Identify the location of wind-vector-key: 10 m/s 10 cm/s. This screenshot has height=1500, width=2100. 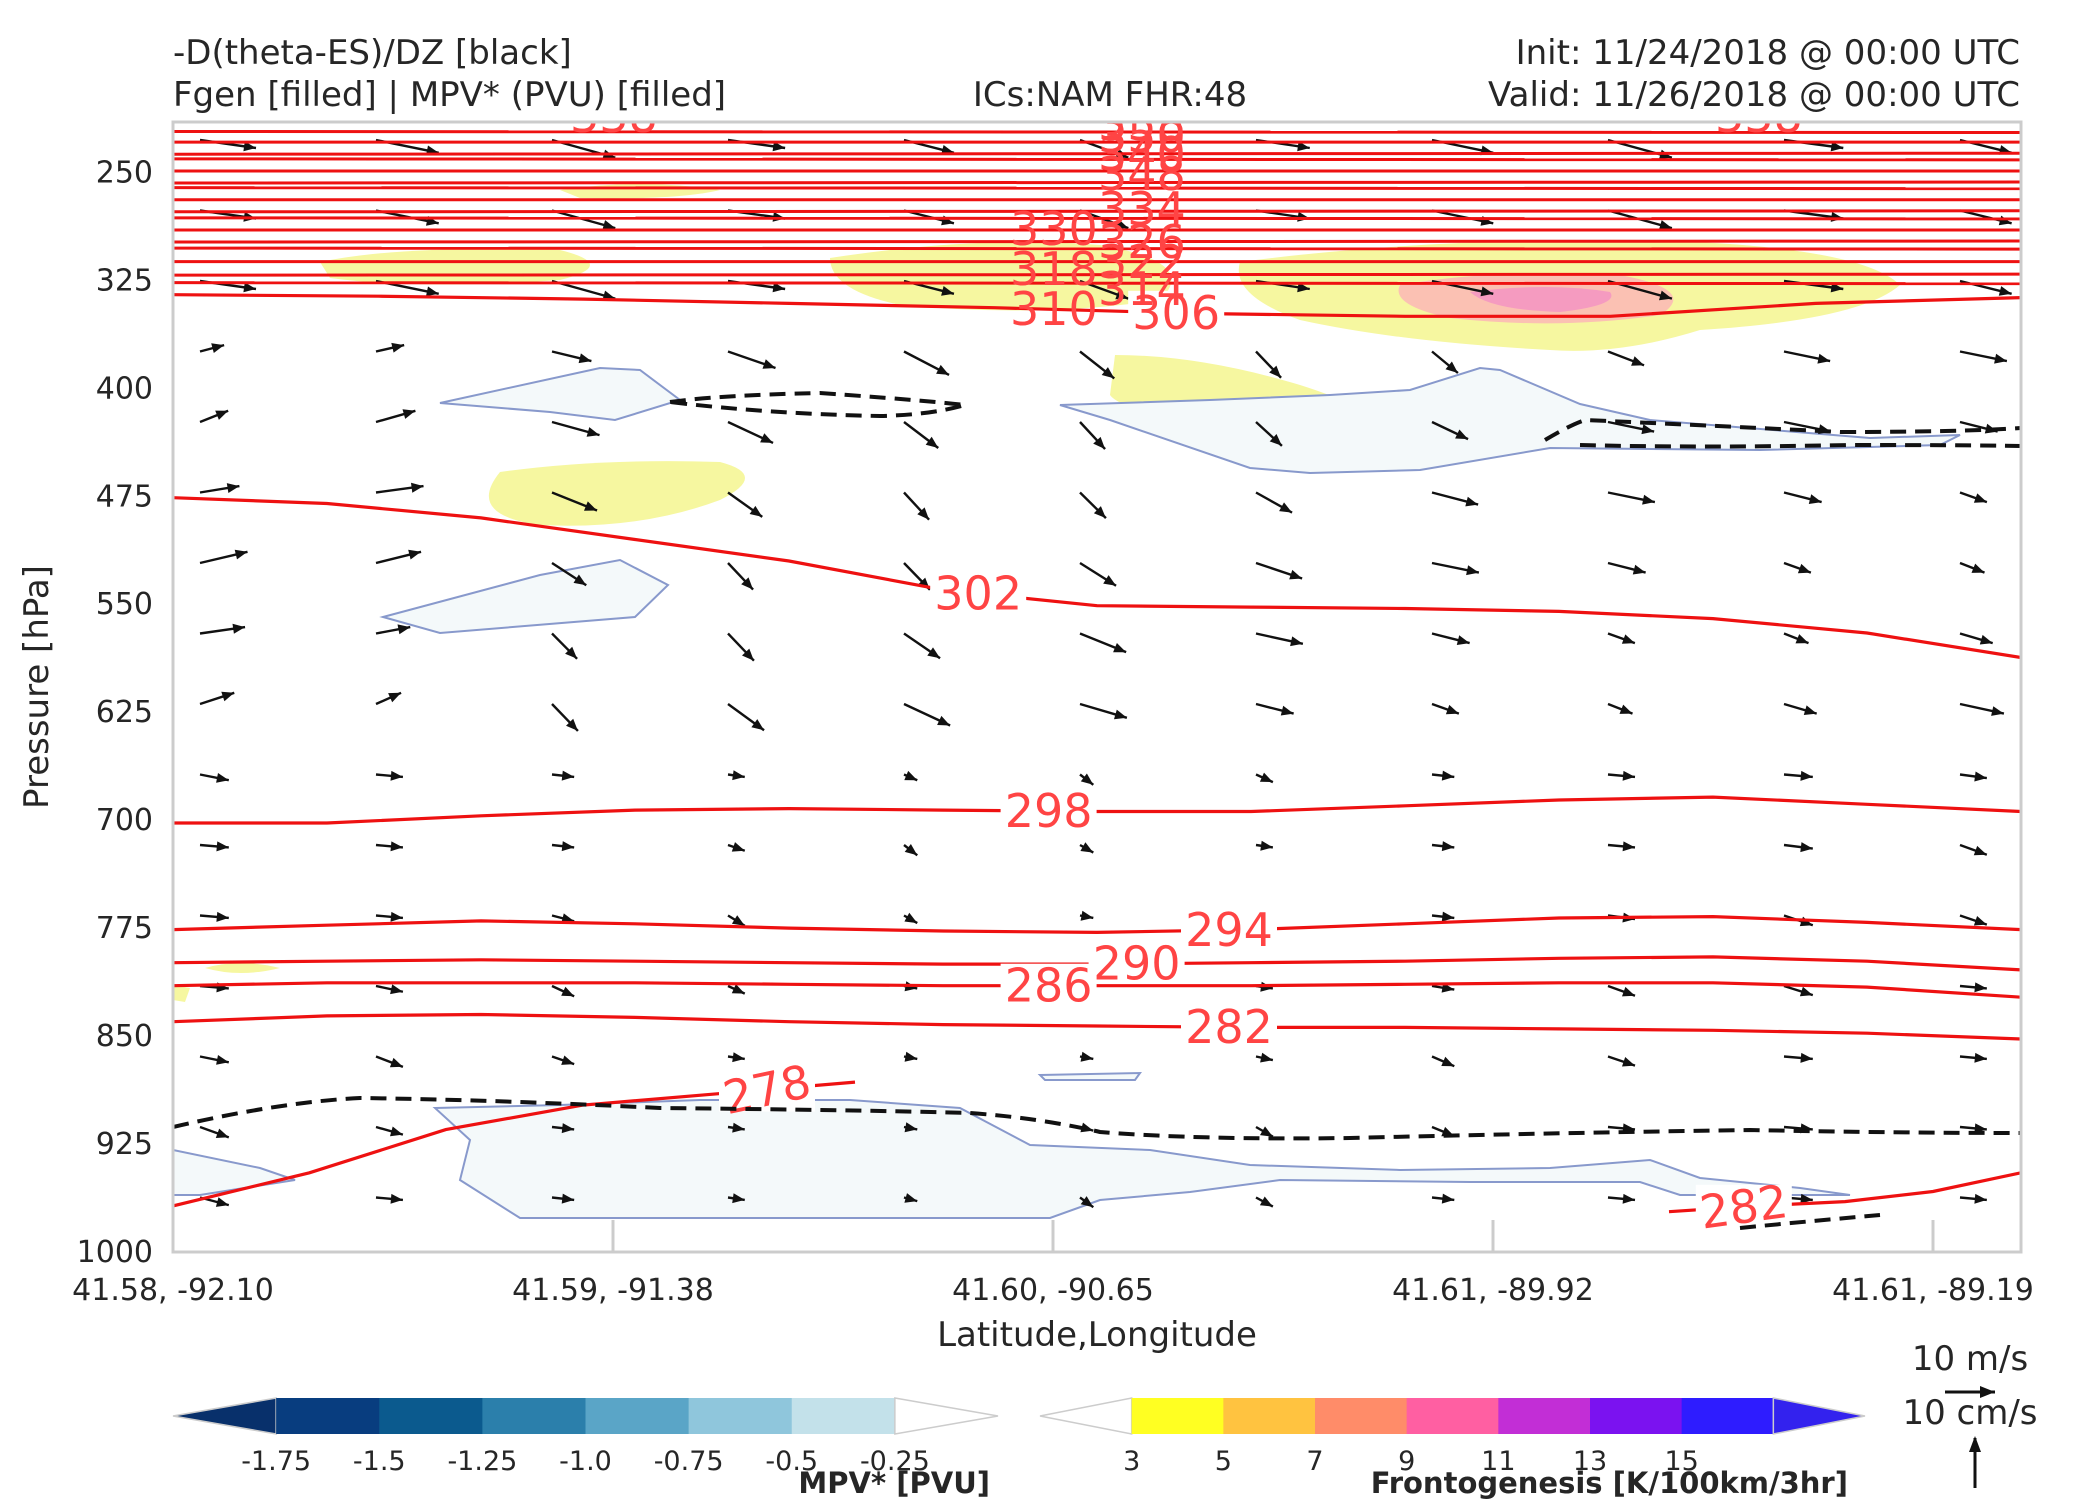
(1970, 1413).